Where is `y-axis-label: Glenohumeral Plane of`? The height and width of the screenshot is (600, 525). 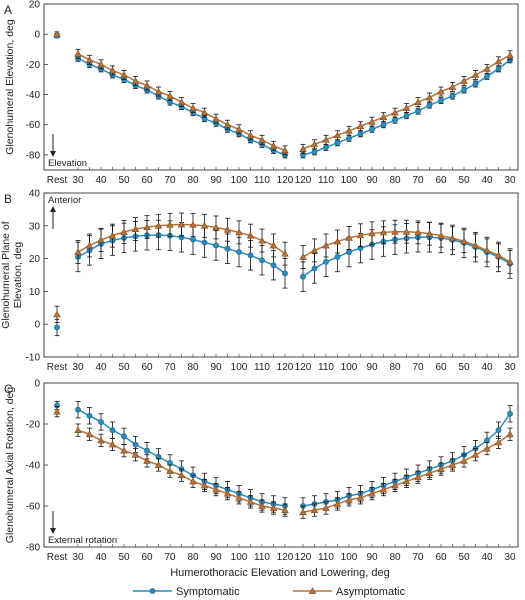 y-axis-label: Glenohumeral Plane of is located at coordinates (6, 274).